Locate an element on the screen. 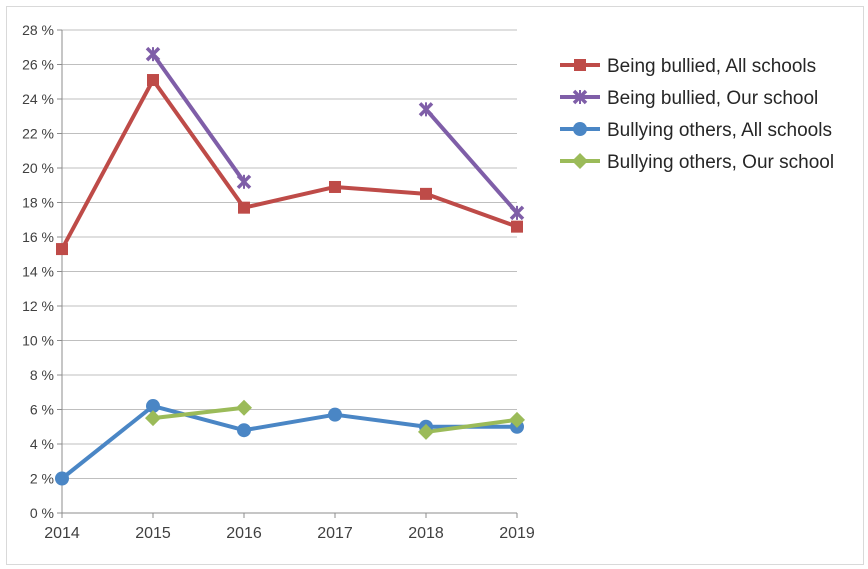 This screenshot has width=868, height=569. y-tick-label: 2 % is located at coordinates (42, 479).